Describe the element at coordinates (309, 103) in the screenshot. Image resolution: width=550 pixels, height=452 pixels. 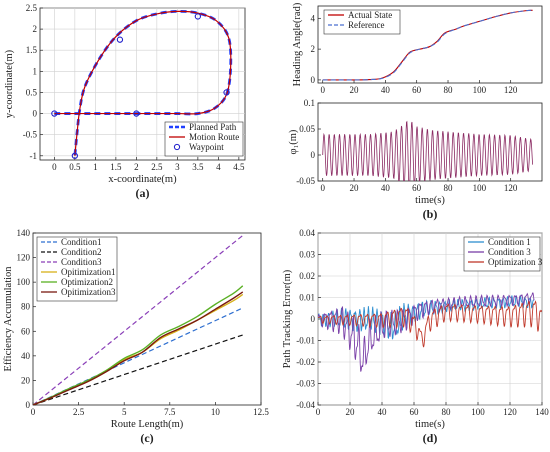
I see `y-tick-label: 0.1` at that location.